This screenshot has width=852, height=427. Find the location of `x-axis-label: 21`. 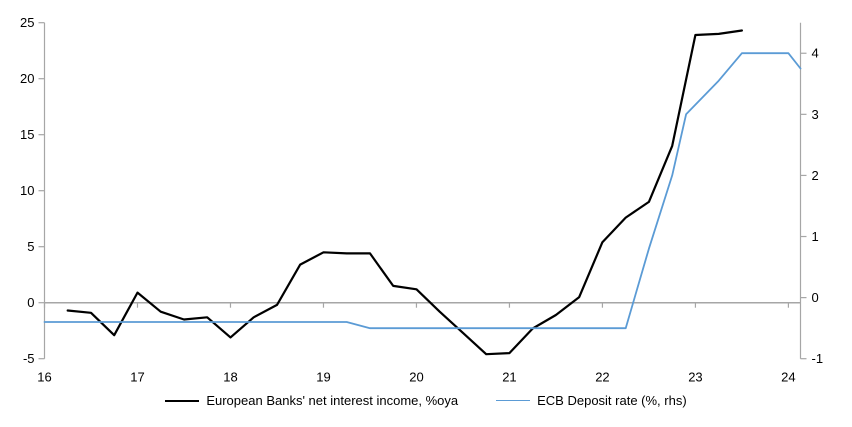

x-axis-label: 21 is located at coordinates (509, 377).